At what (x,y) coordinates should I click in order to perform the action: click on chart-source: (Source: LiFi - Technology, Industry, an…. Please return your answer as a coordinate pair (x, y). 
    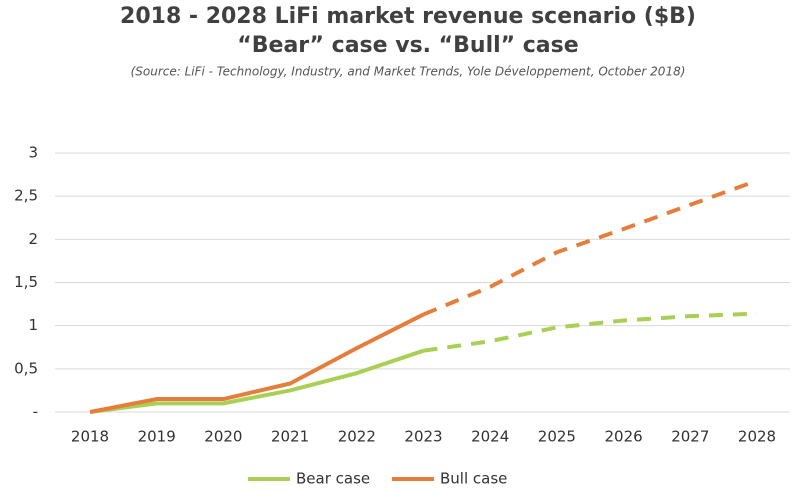
    Looking at the image, I should click on (408, 72).